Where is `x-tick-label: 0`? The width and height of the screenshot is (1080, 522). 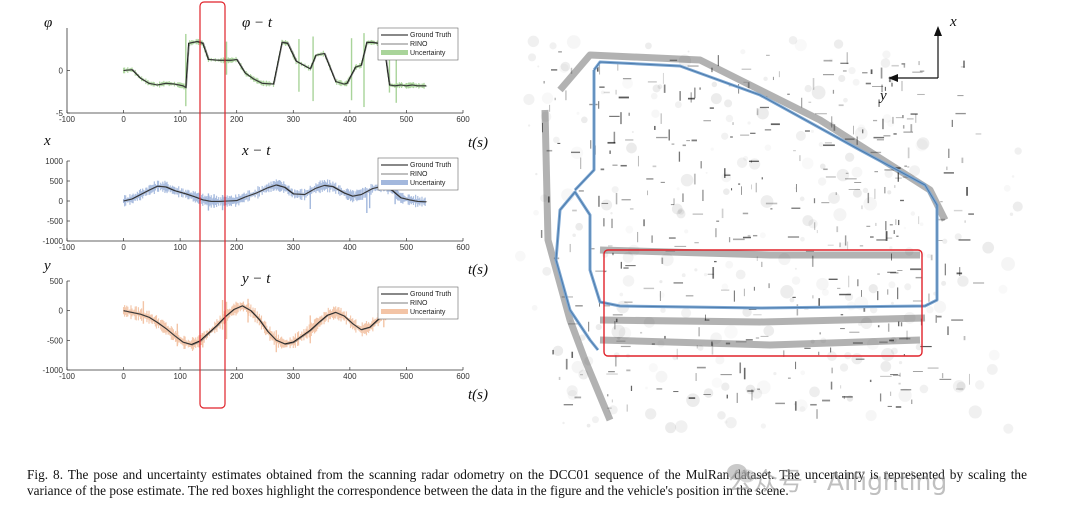 x-tick-label: 0 is located at coordinates (123, 247).